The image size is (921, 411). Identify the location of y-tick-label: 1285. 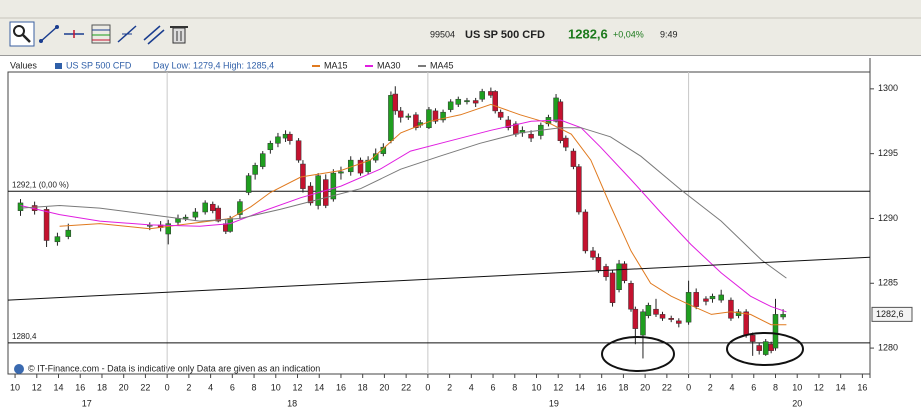
(888, 283).